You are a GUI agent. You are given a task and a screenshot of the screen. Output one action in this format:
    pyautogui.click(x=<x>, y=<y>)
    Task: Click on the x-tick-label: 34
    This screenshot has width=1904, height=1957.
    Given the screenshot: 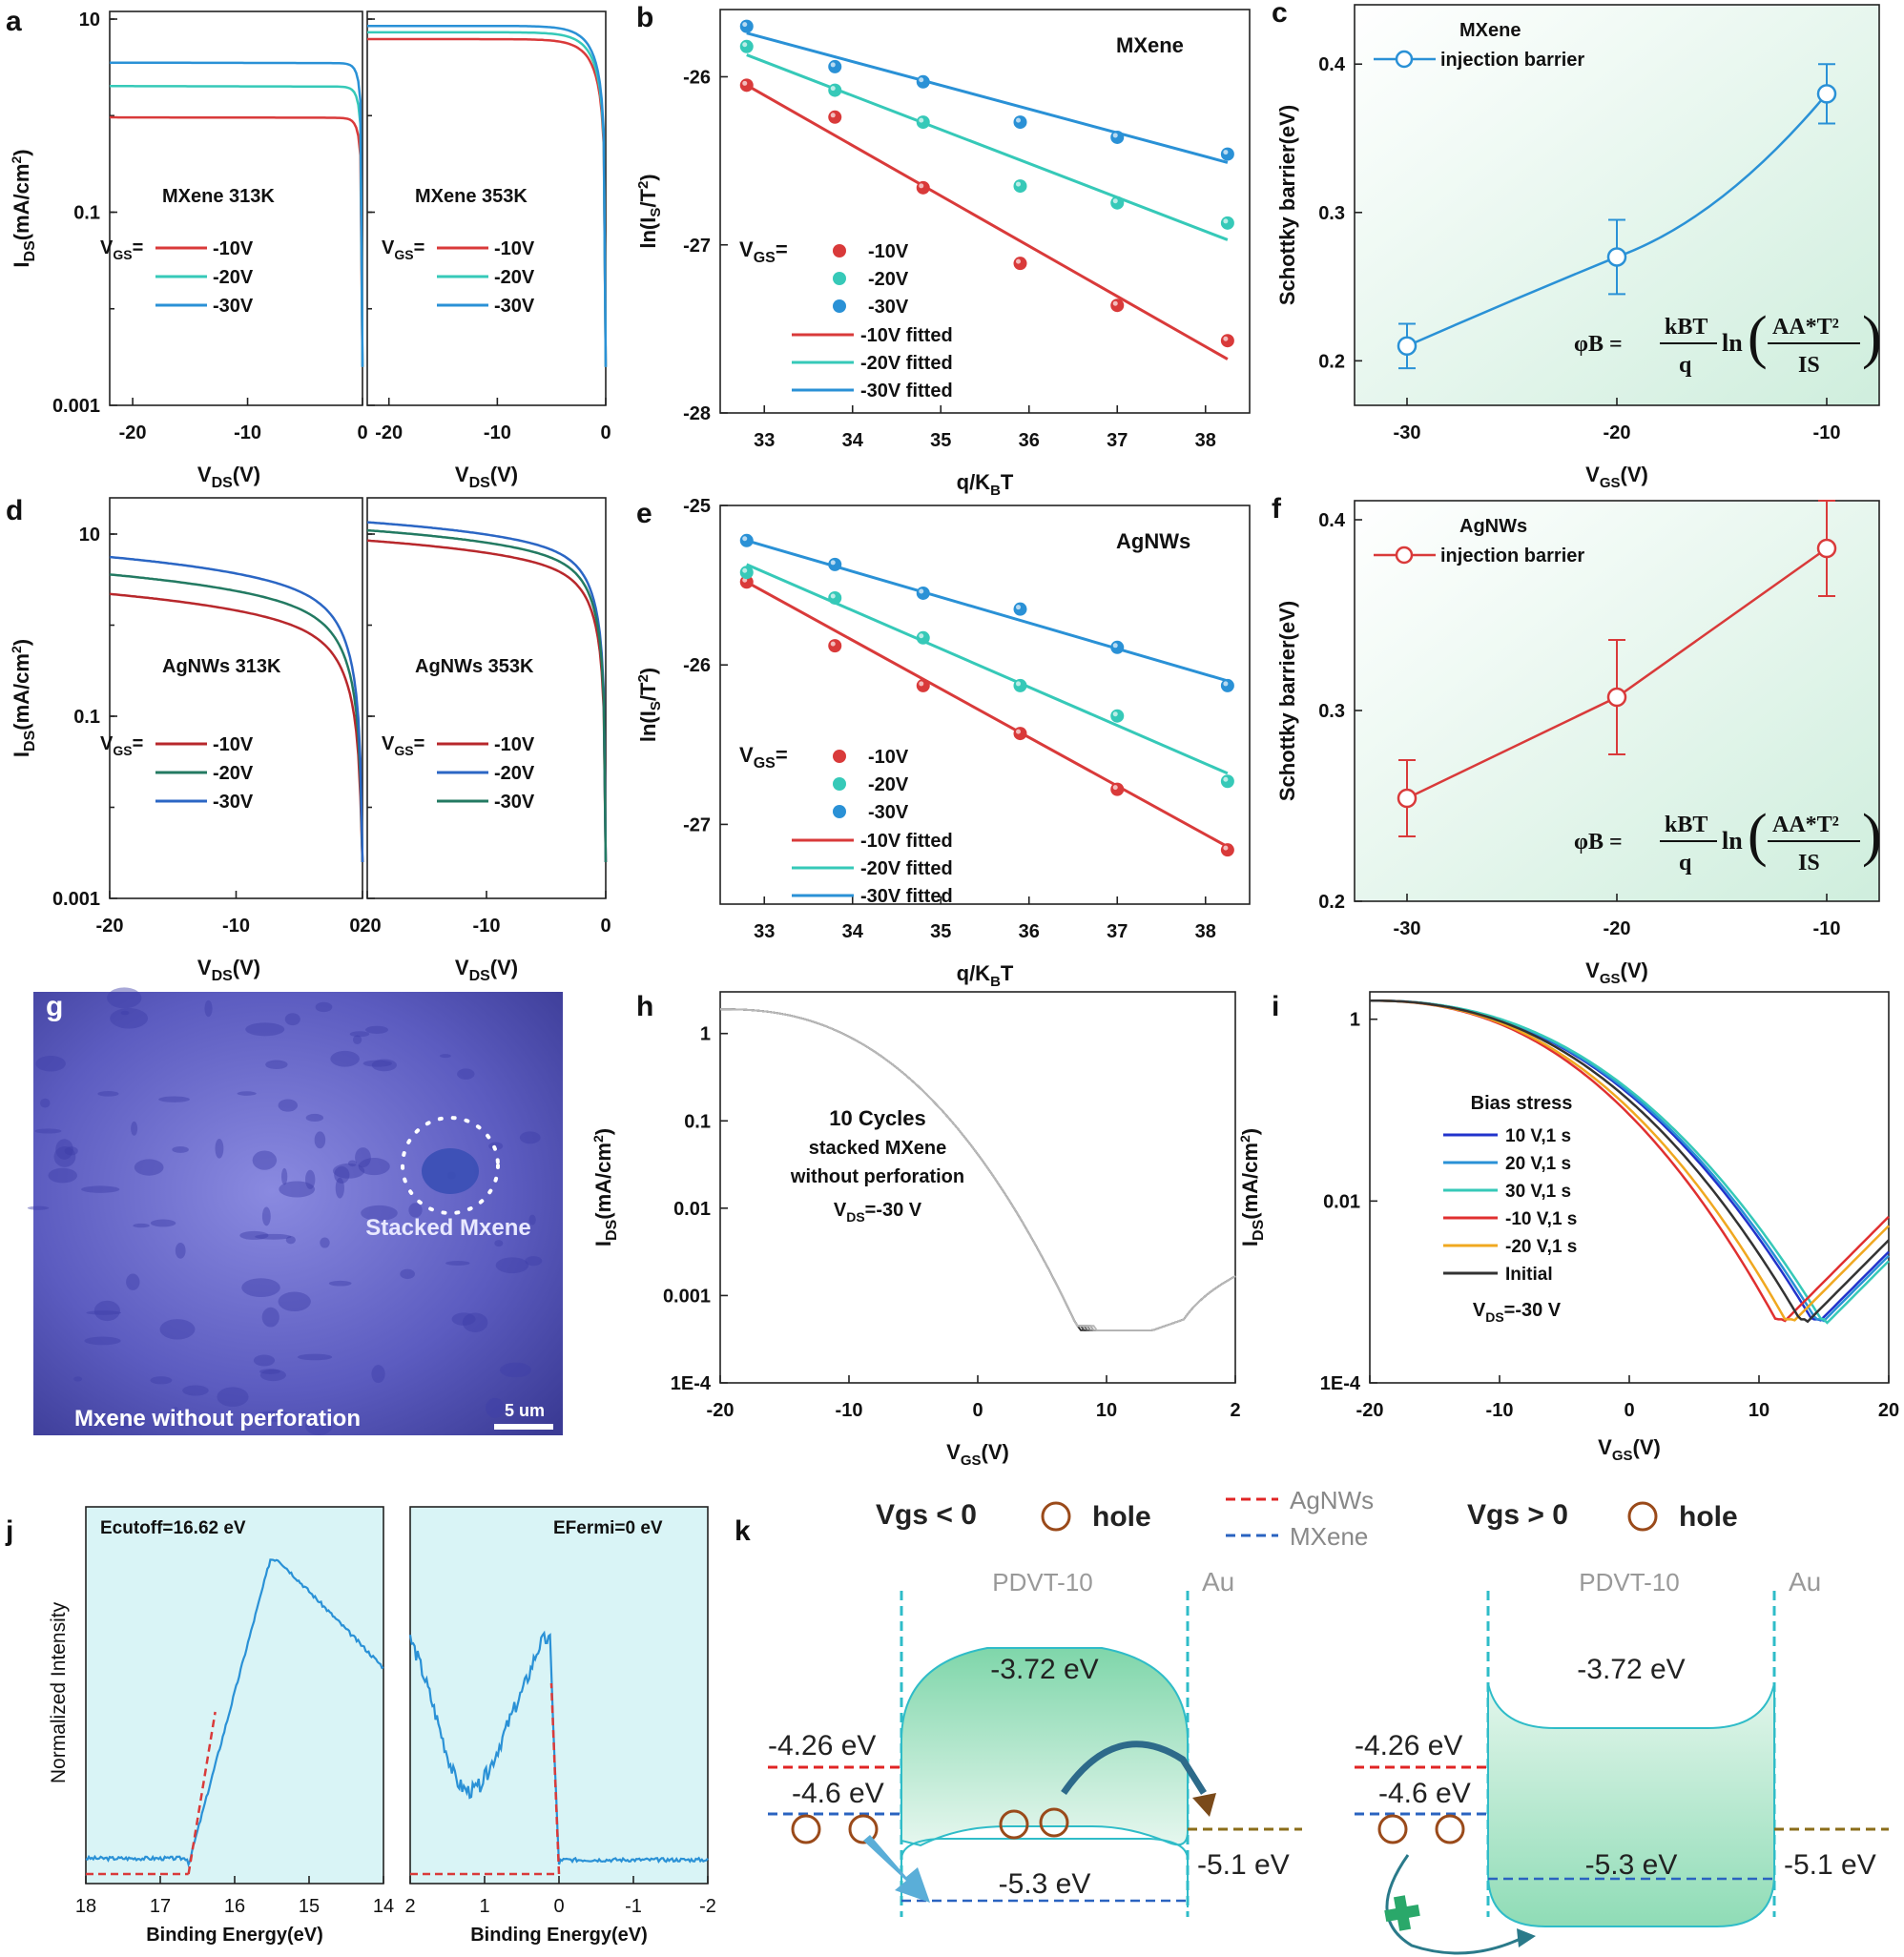 What is the action you would take?
    pyautogui.click(x=853, y=931)
    